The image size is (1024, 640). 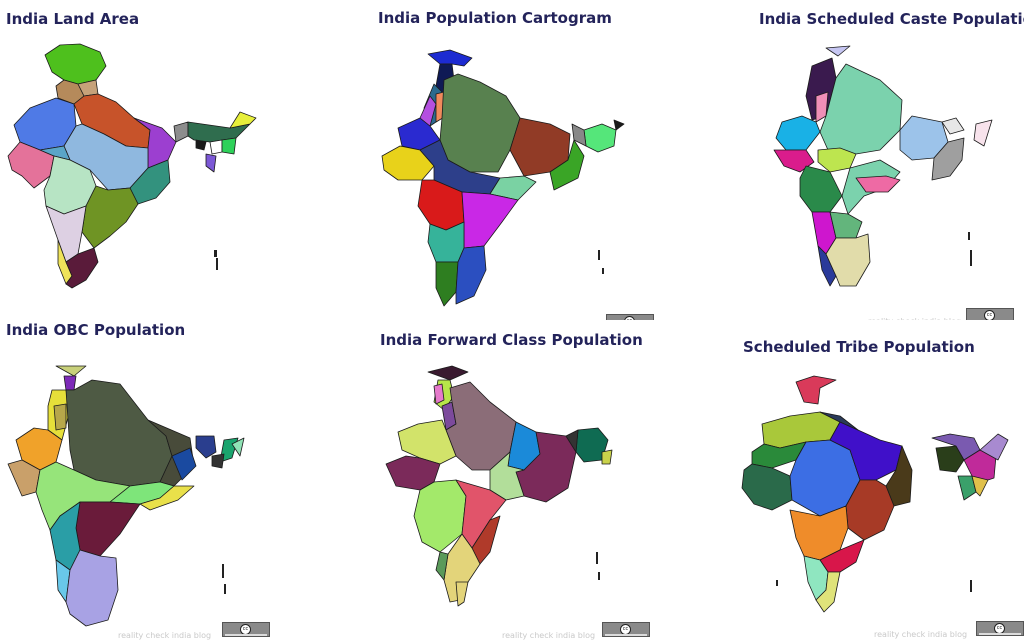 What do you see at coordinates (511, 340) in the screenshot?
I see `panel-title: India Forward Class Population` at bounding box center [511, 340].